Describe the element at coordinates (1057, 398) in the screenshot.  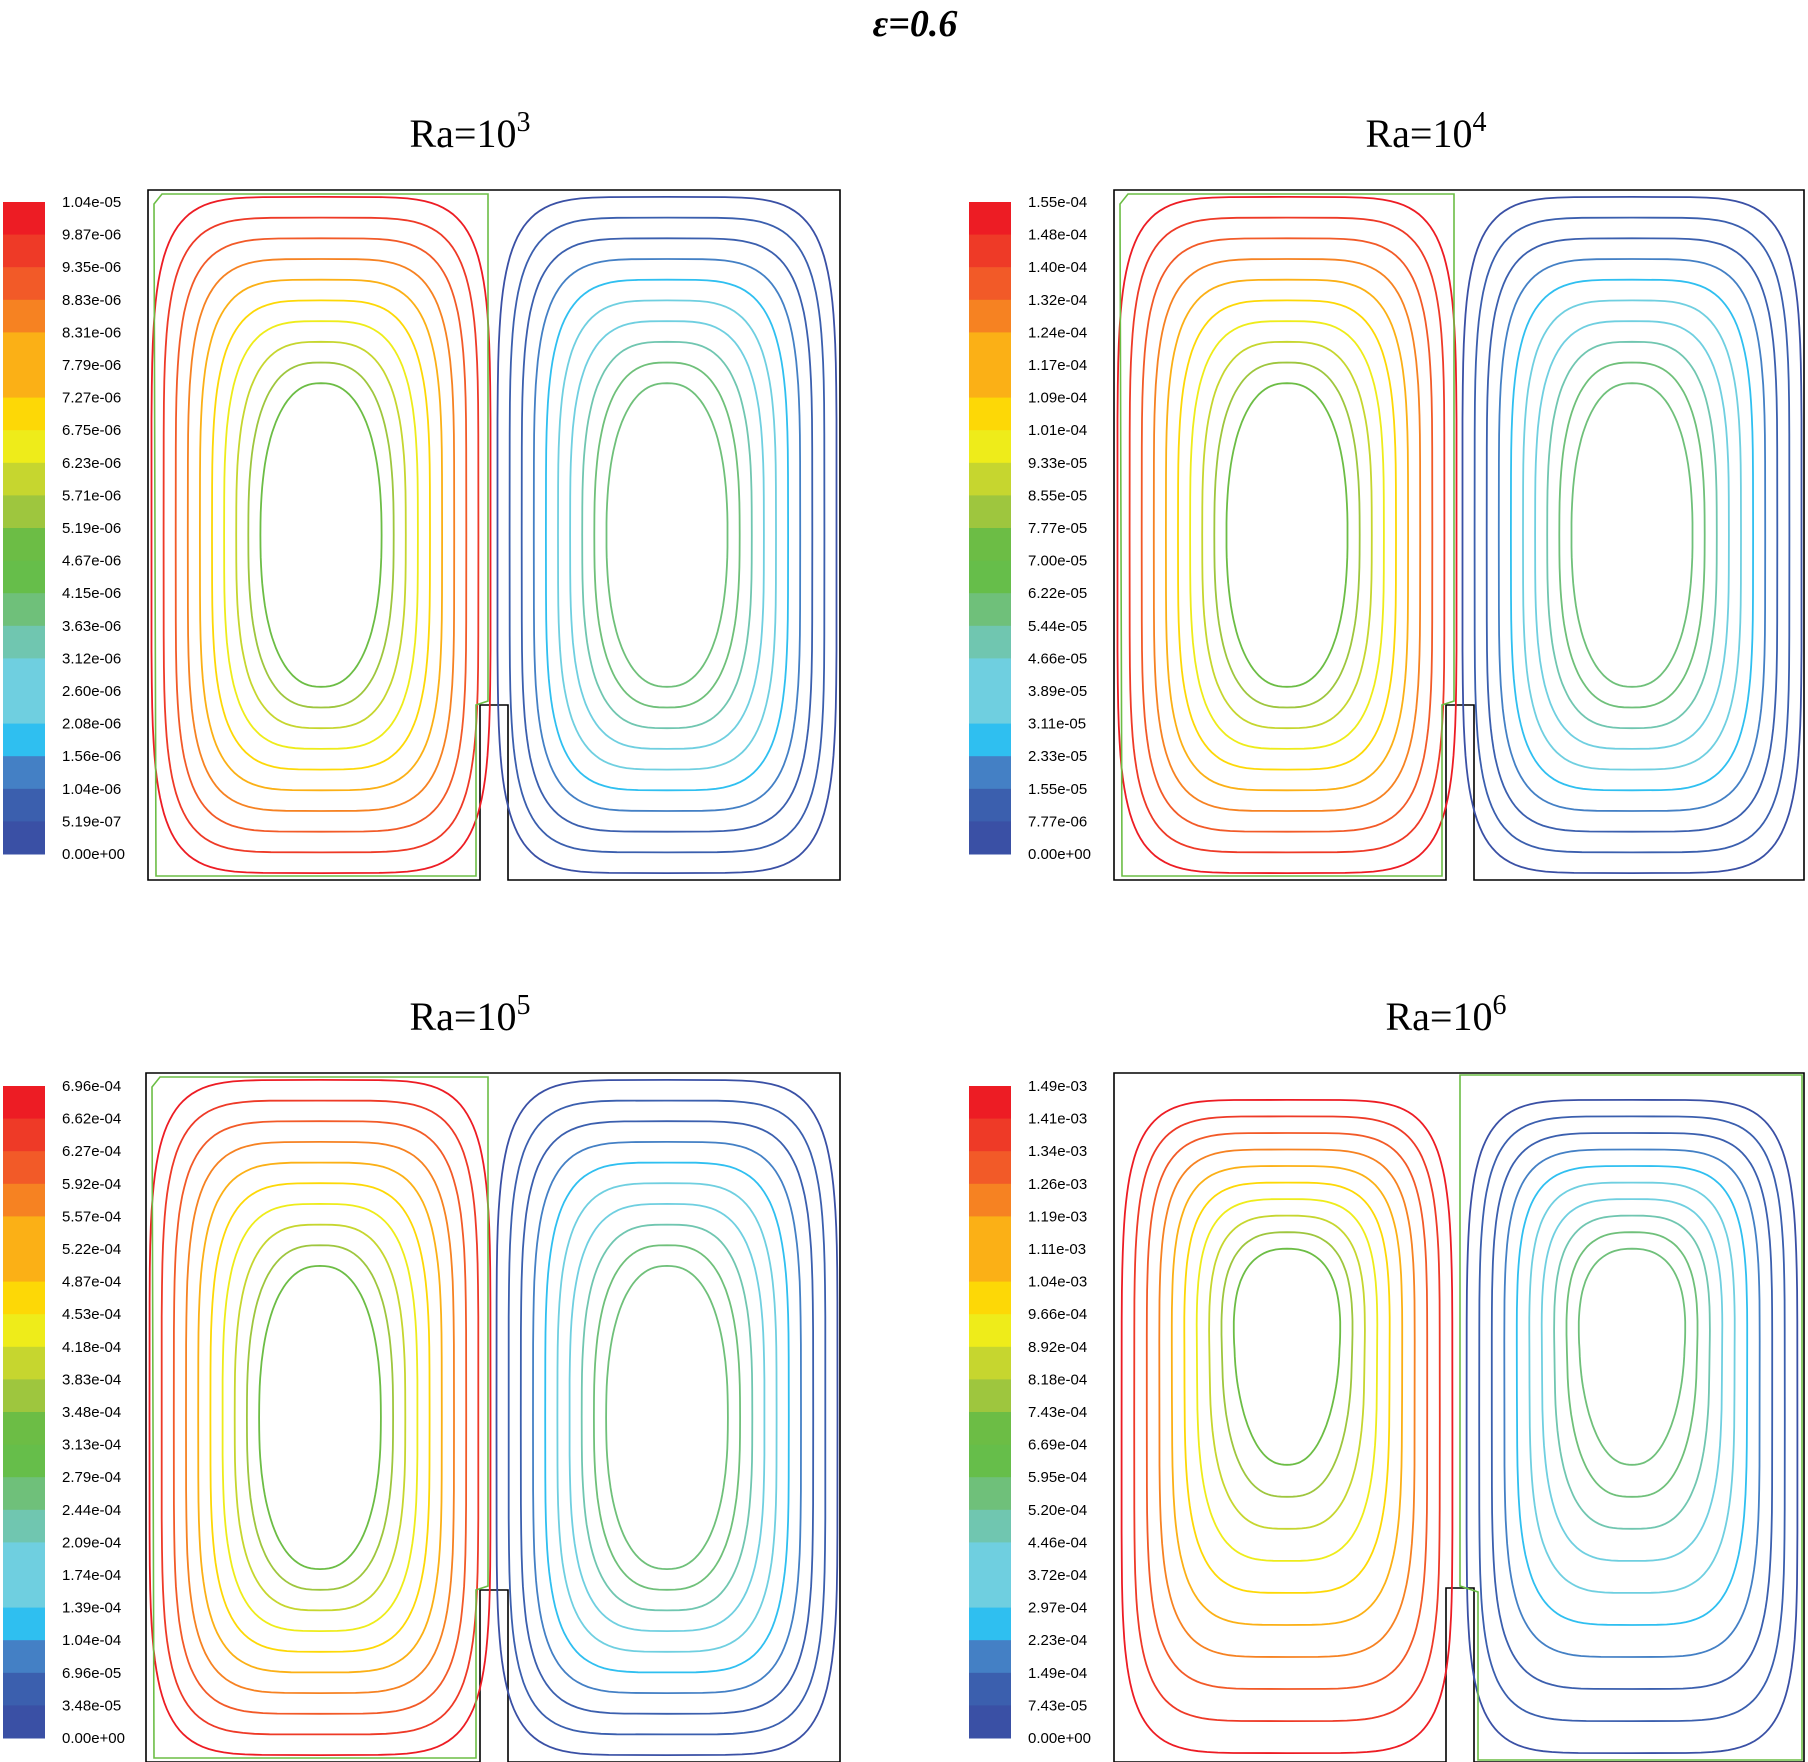
I see `colorbar-tick-label: 1.09e-04` at that location.